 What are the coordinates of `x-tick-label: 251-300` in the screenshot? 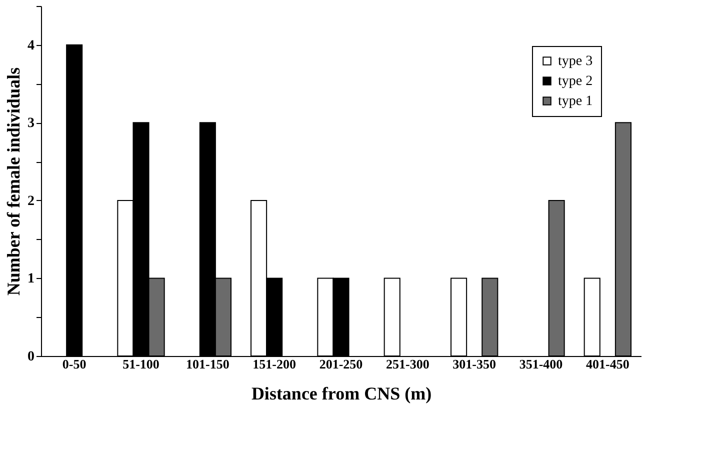 It's located at (408, 364).